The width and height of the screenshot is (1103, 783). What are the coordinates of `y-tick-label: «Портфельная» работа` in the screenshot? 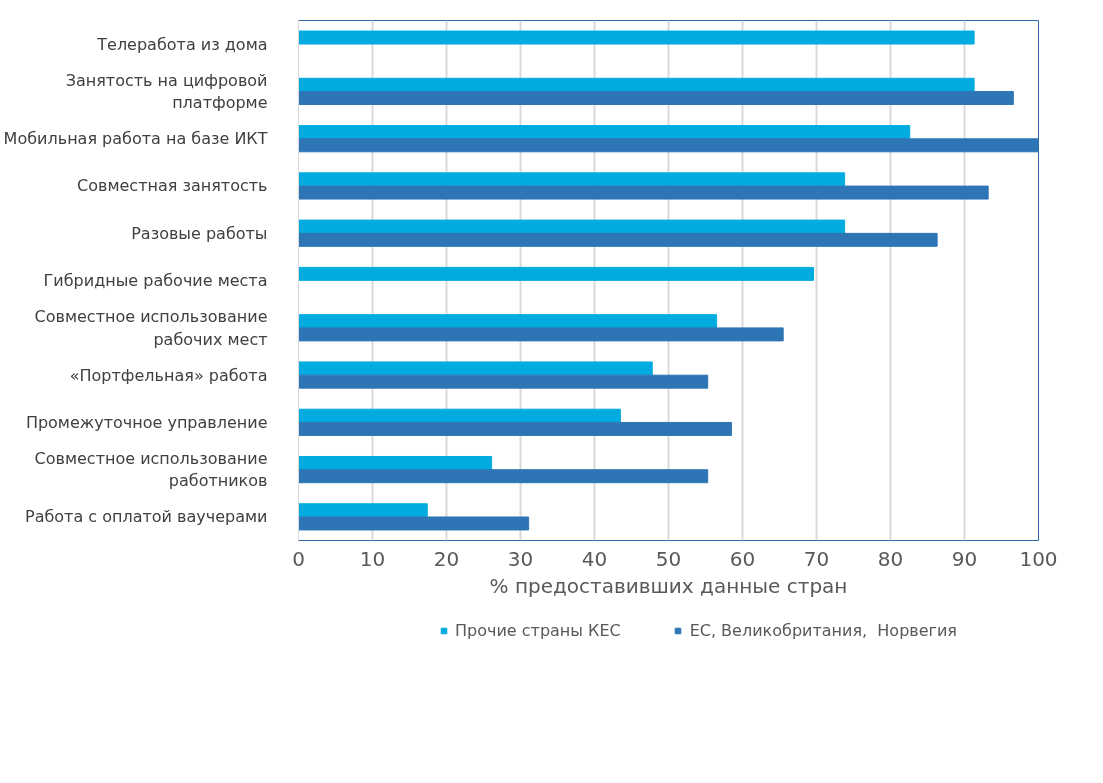 It's located at (168, 375).